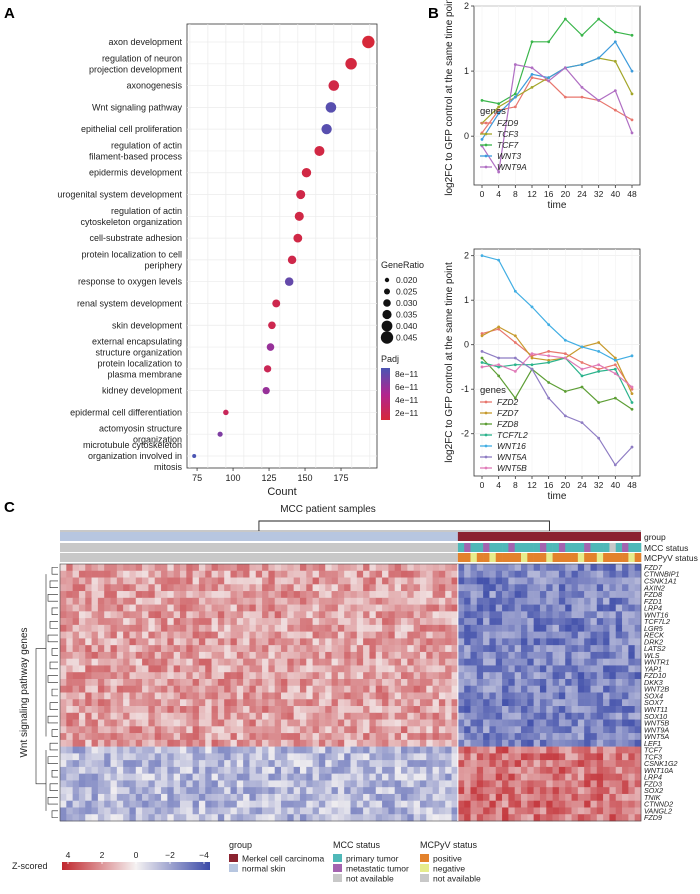  What do you see at coordinates (390, 359) in the screenshot?
I see `color-legend-title: Padj` at bounding box center [390, 359].